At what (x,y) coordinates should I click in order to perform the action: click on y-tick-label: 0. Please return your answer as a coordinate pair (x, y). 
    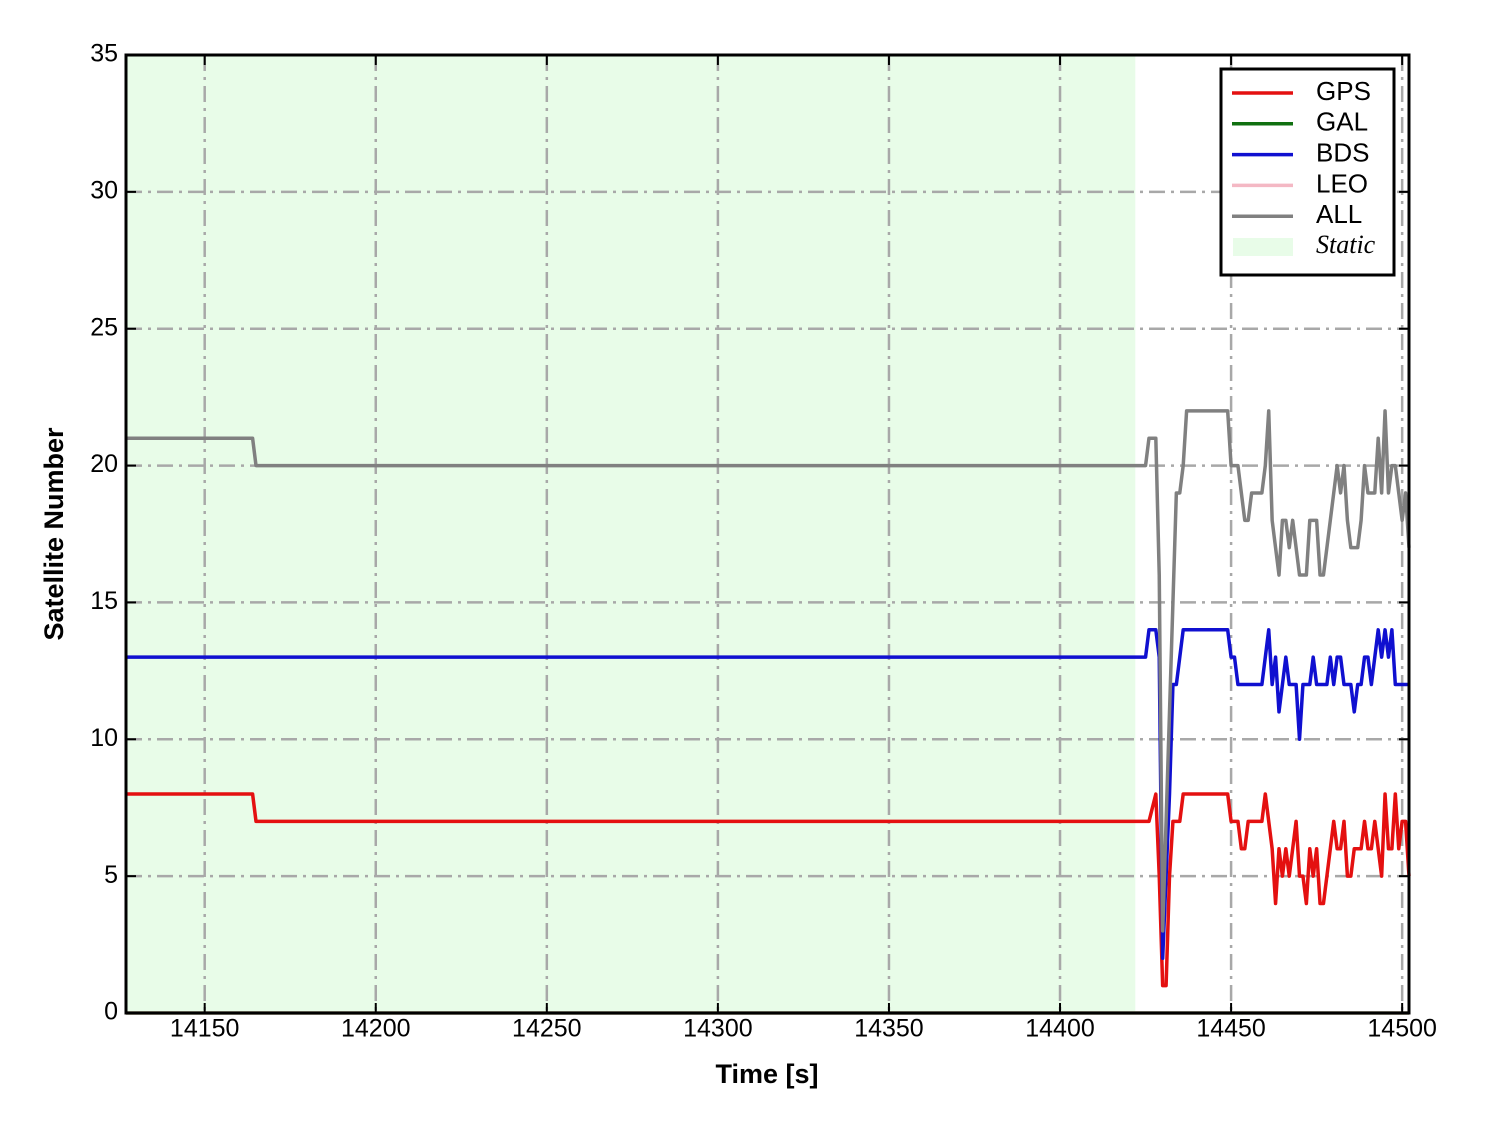
    Looking at the image, I should click on (111, 1012).